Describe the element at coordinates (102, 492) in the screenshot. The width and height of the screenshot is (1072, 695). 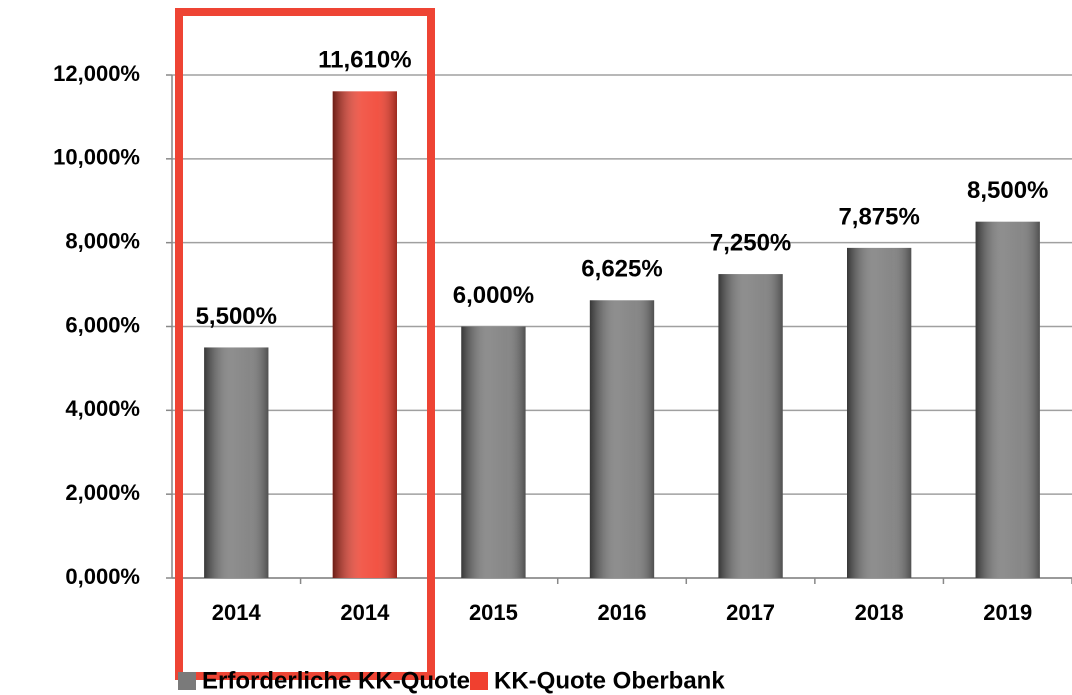
I see `y-tick-label: 2,000%` at that location.